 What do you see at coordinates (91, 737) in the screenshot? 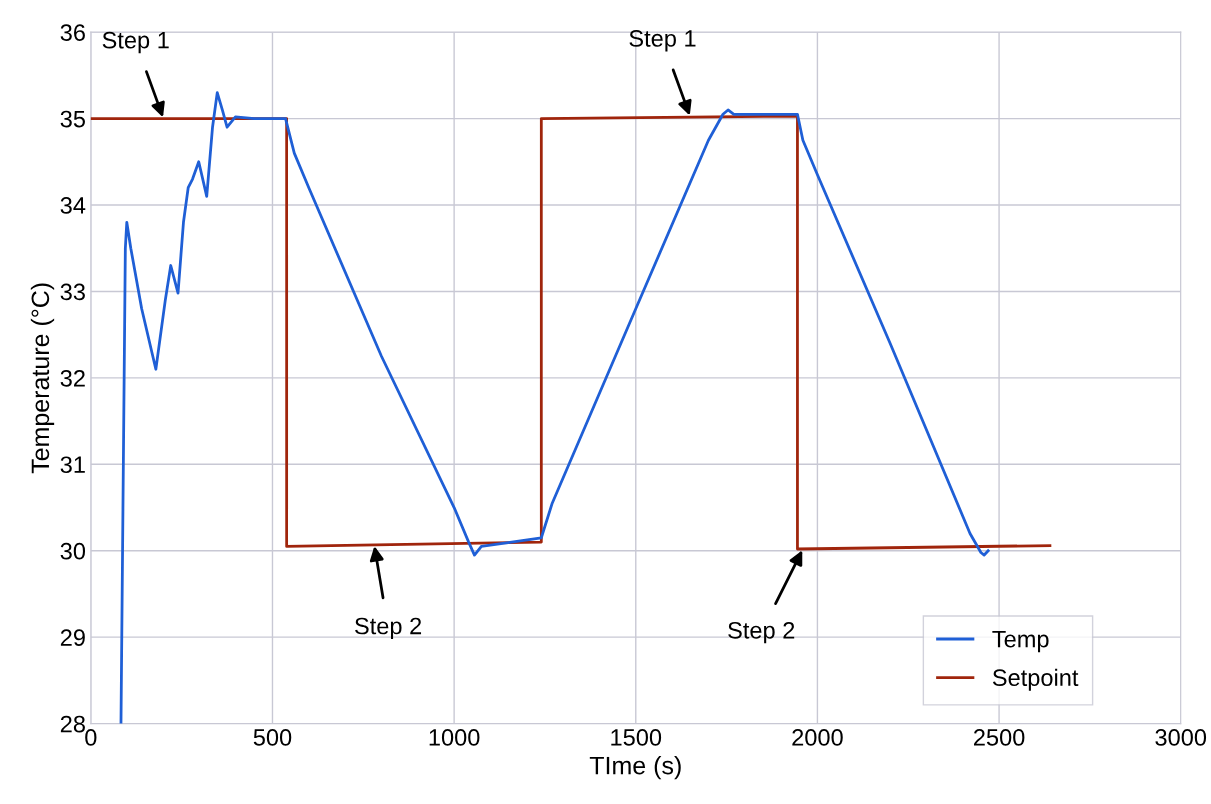
I see `x-tick-label: 0` at bounding box center [91, 737].